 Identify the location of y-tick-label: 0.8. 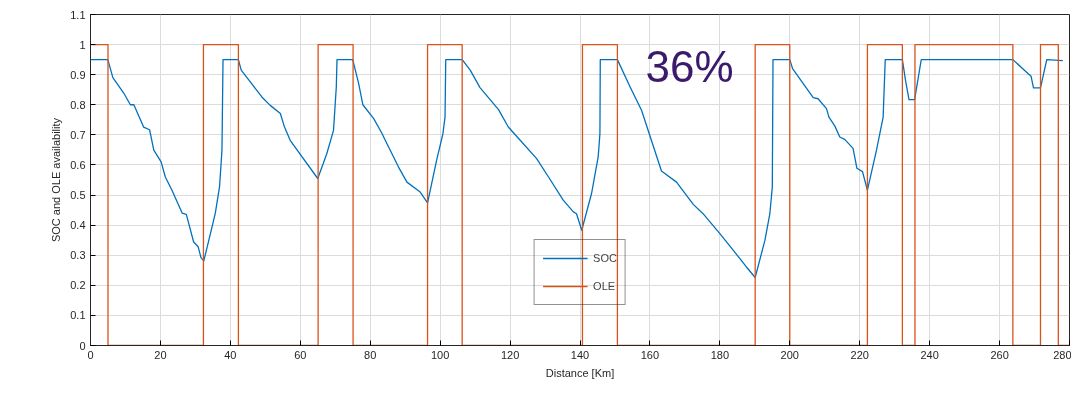
(78, 104).